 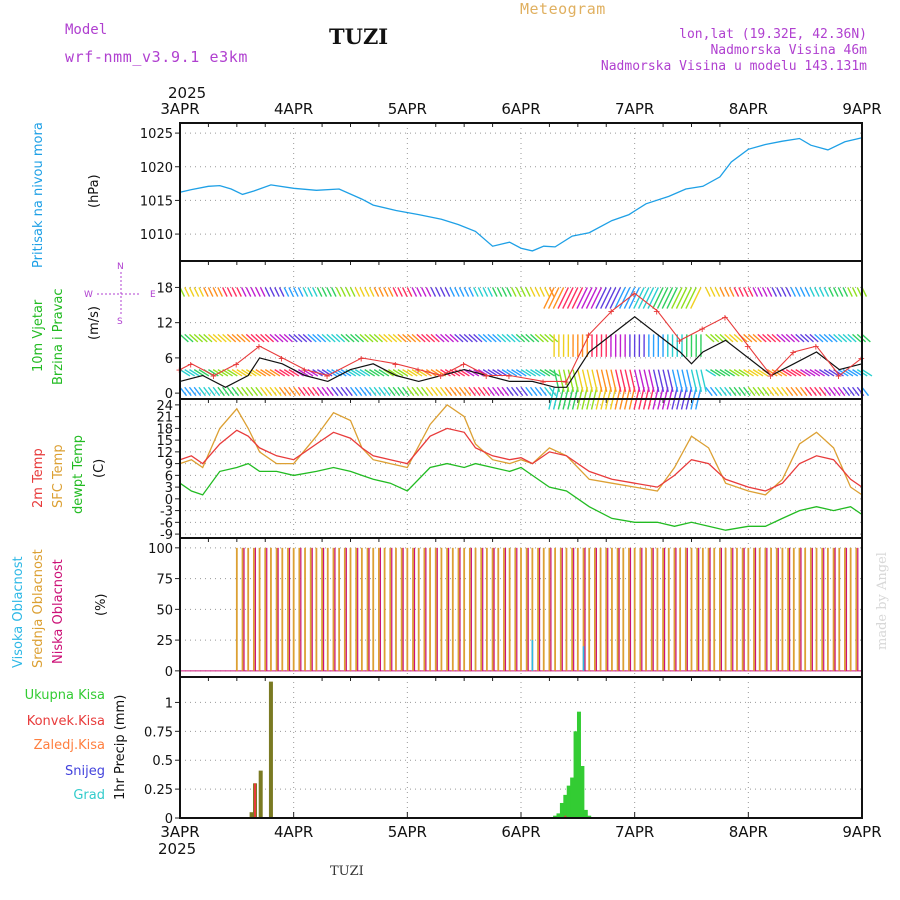 What do you see at coordinates (166, 523) in the screenshot?
I see `temp-ytick-label: -6` at bounding box center [166, 523].